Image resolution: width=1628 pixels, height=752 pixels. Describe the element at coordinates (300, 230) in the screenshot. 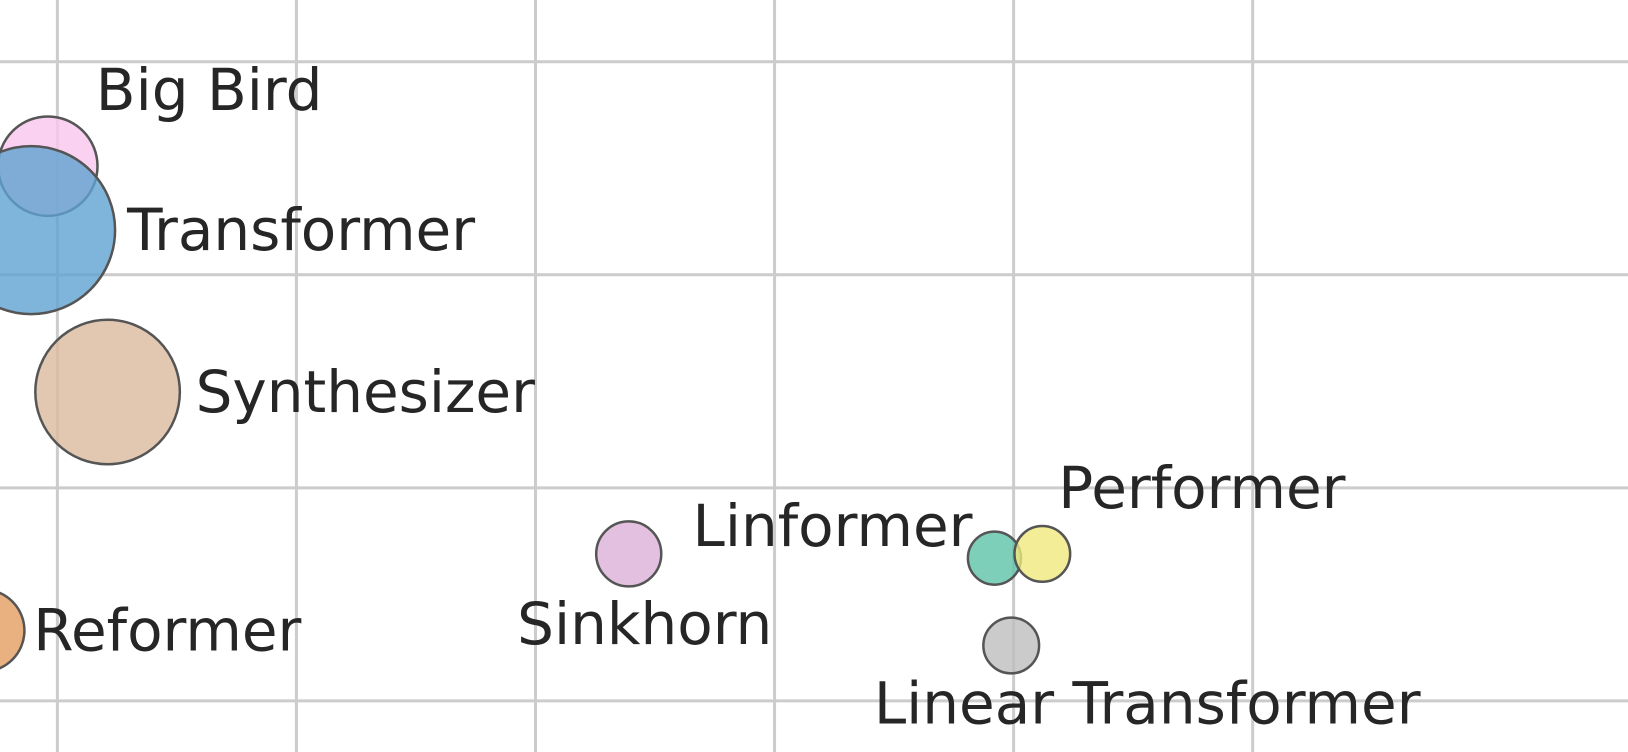

I see `label-transformer: Transformer` at that location.